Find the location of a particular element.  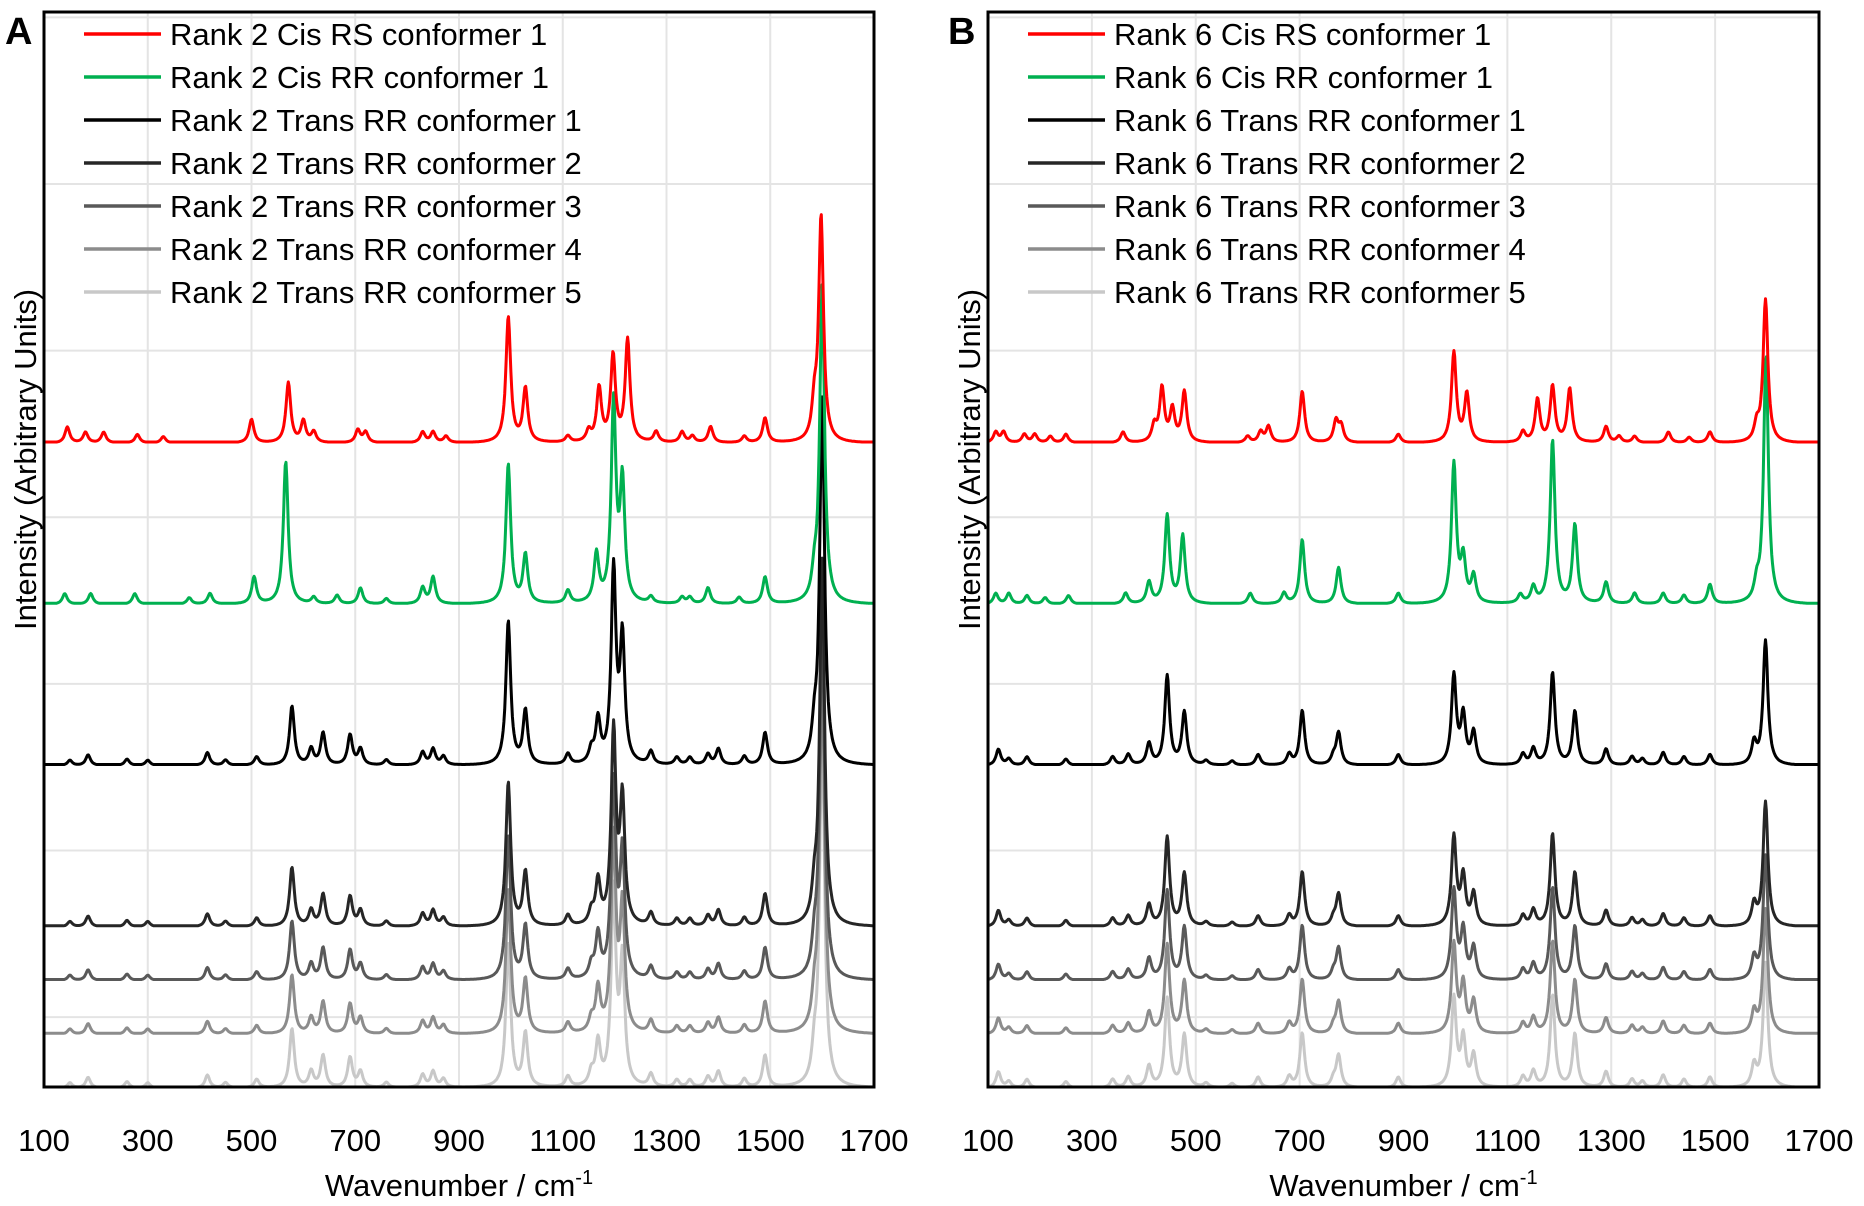

legend-item: Rank 2 Trans RR conformer 3 is located at coordinates (333, 206).